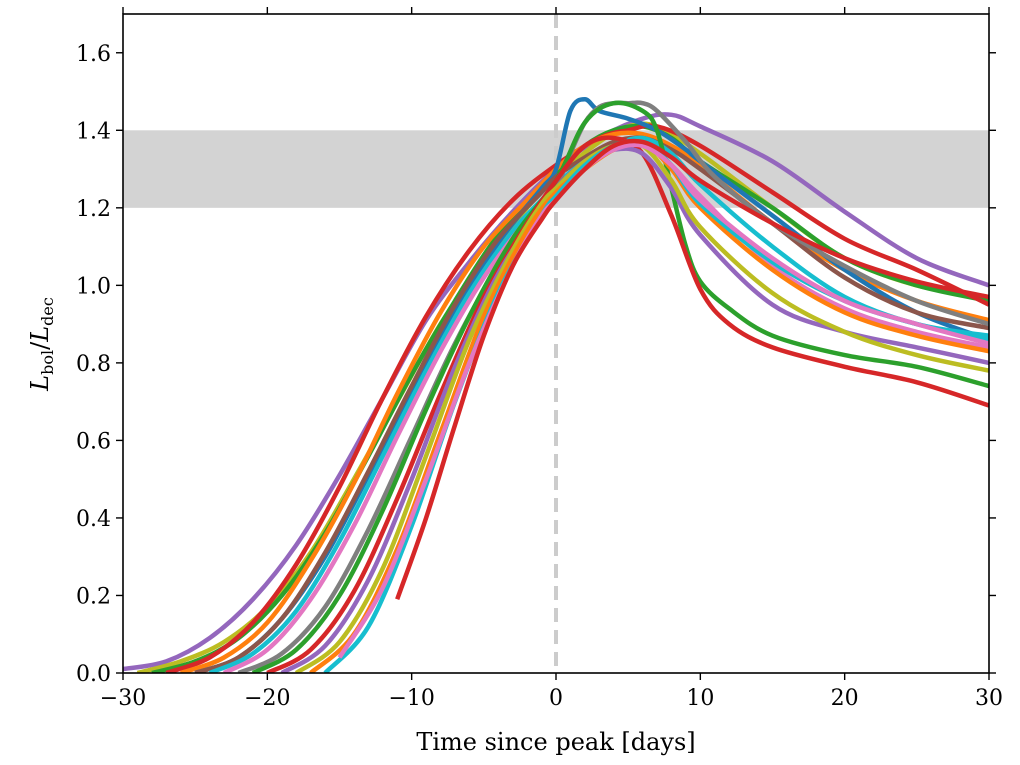 This screenshot has width=1020, height=765. Describe the element at coordinates (93, 519) in the screenshot. I see `y-tick-label: 0.4` at that location.